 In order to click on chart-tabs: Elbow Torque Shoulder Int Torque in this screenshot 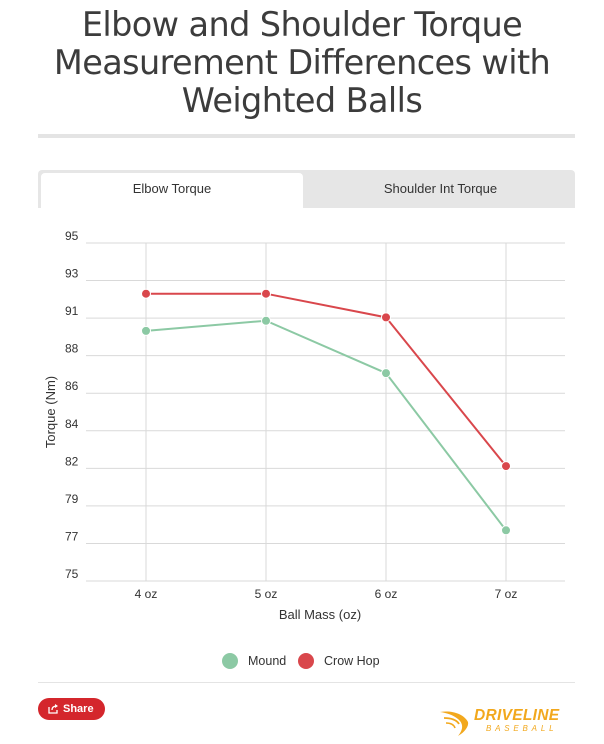, I will do `click(306, 189)`.